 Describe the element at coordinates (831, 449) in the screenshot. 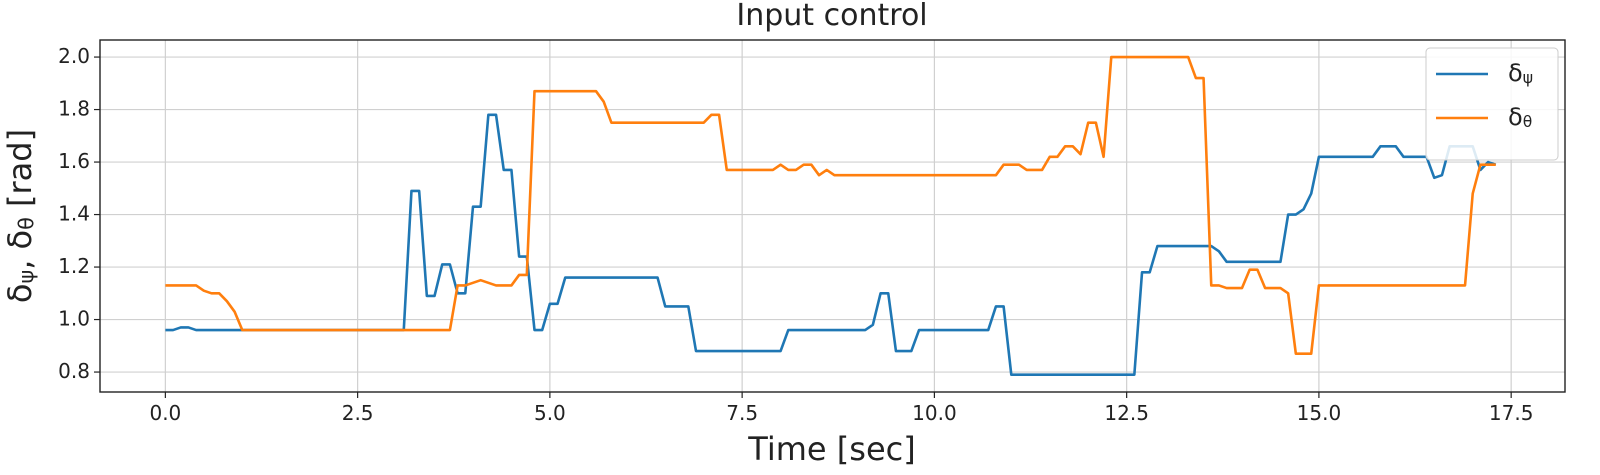

I see `x-axis-label: Time [sec]` at that location.